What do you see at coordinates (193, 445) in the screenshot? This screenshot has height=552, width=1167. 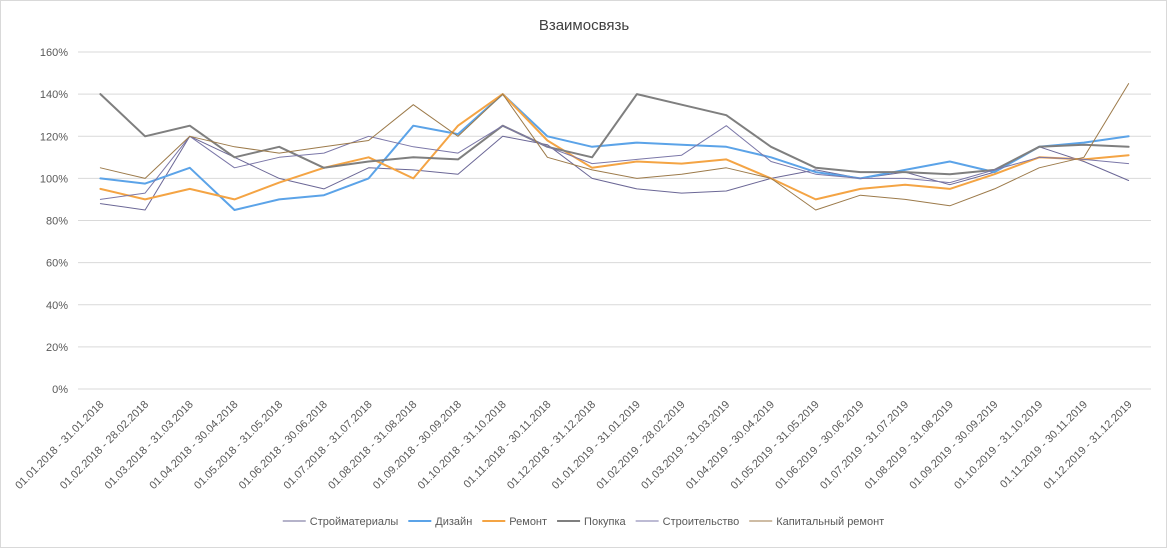 I see `x-tick-label: 01.04.2018 - 30.04.2018` at bounding box center [193, 445].